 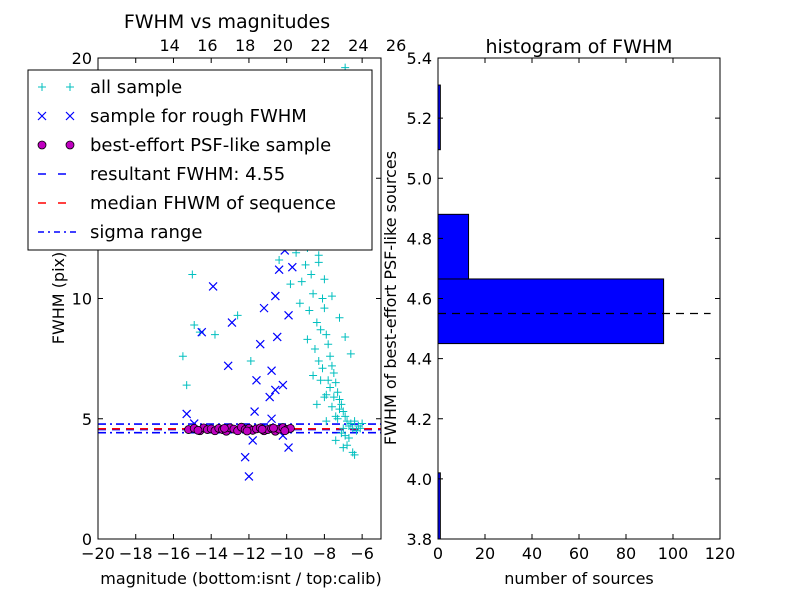 I want to click on histogram-y-tick-label: 3.8, so click(x=419, y=539).